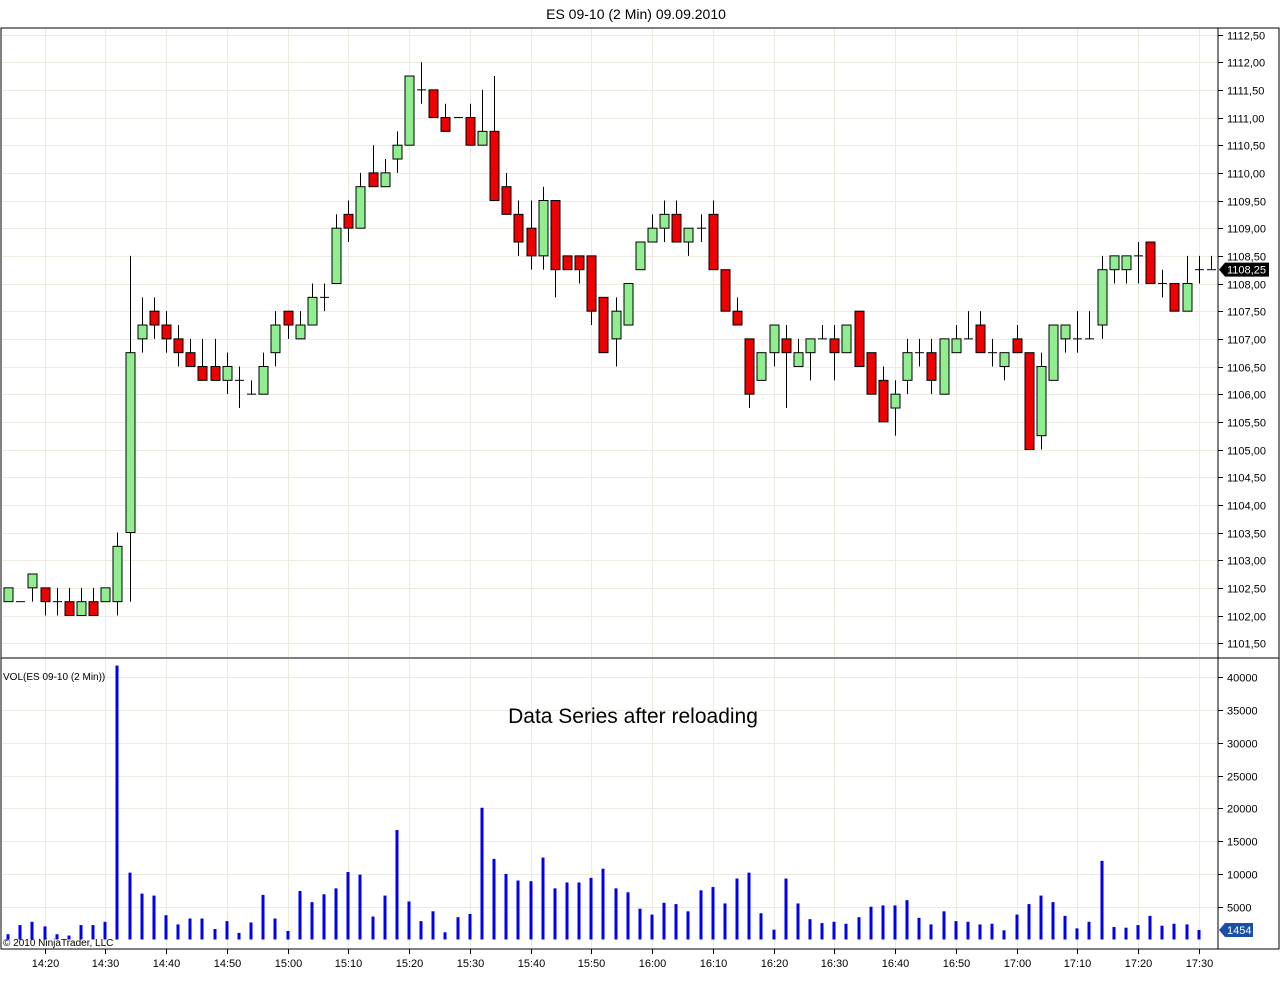 This screenshot has height=1000, width=1280. What do you see at coordinates (714, 964) in the screenshot?
I see `time-tick-label: 16:10` at bounding box center [714, 964].